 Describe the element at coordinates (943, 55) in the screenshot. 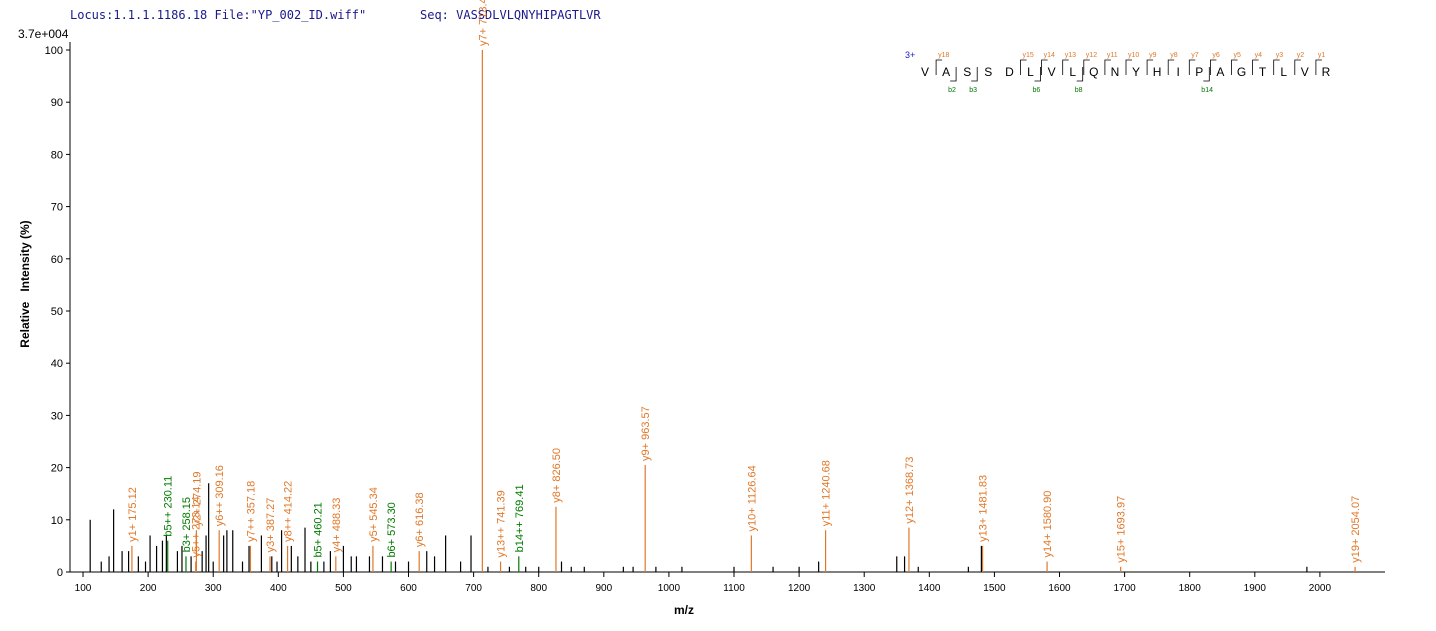

I see `y-ion-label: y18` at that location.